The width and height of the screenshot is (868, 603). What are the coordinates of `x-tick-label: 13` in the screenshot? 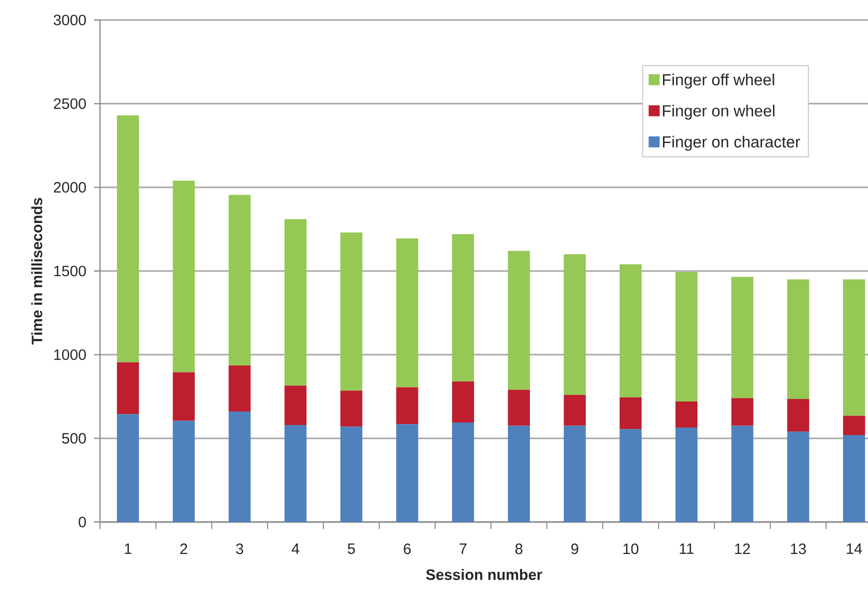 It's located at (798, 549).